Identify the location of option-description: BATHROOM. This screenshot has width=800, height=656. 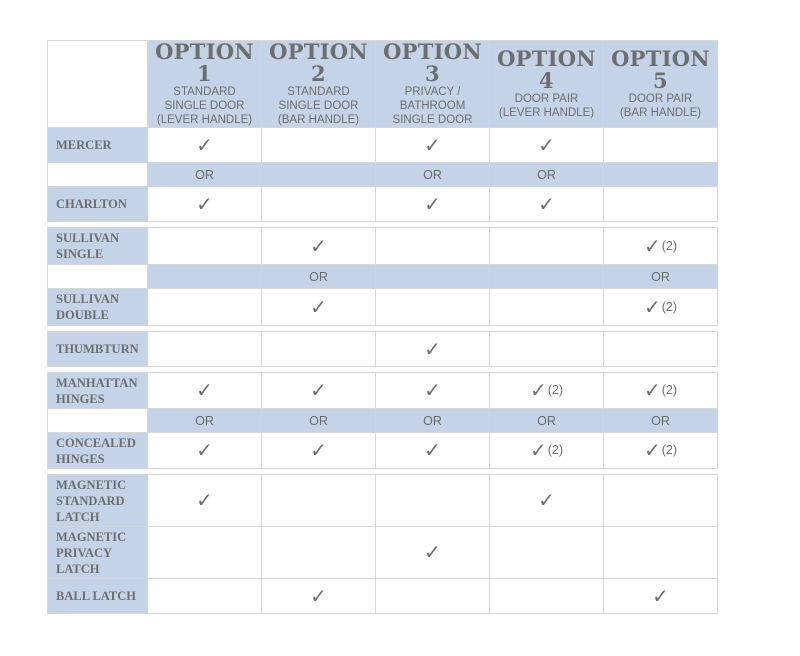
(432, 106).